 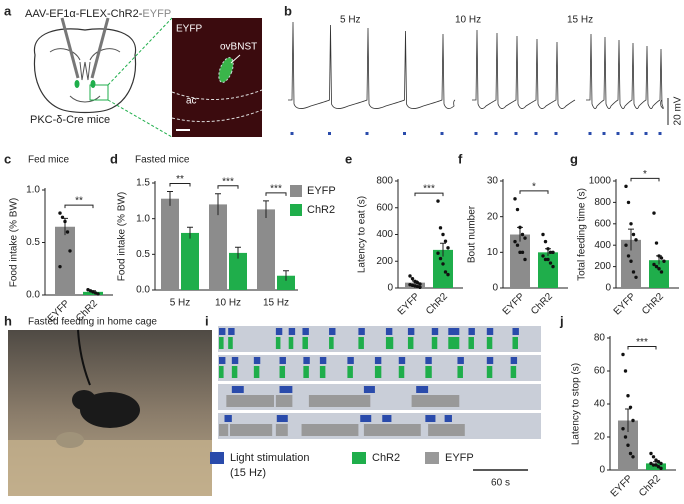 What do you see at coordinates (602, 245) in the screenshot?
I see `y-tick-label: 400` at bounding box center [602, 245].